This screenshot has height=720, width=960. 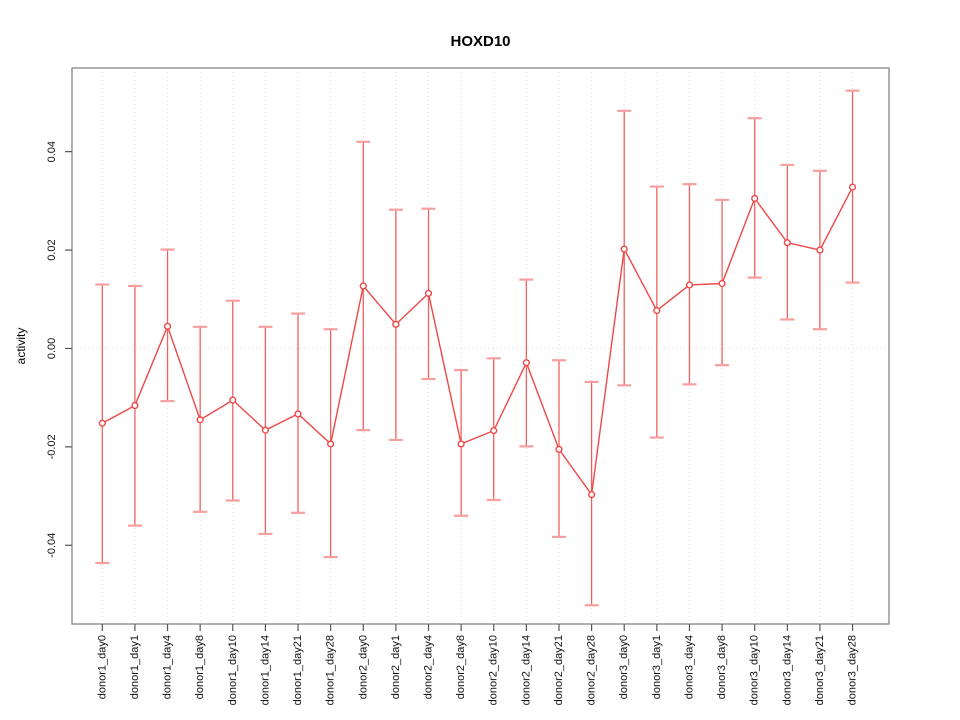 I want to click on y-tick-label: -0.04, so click(x=52, y=545).